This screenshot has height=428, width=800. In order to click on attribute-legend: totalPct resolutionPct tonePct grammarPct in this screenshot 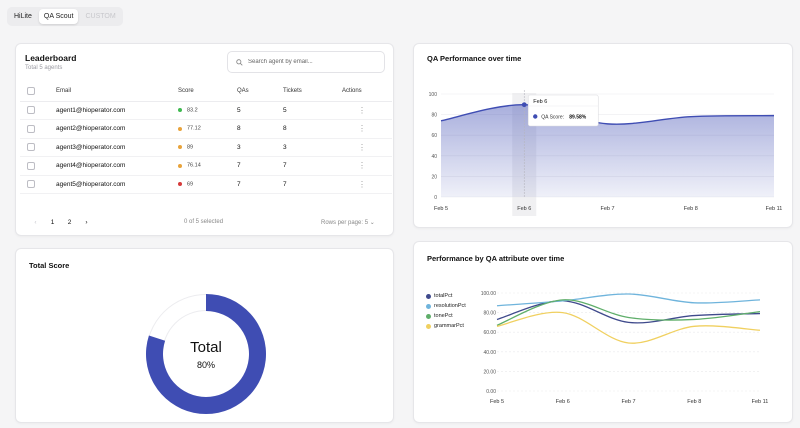, I will do `click(446, 311)`.